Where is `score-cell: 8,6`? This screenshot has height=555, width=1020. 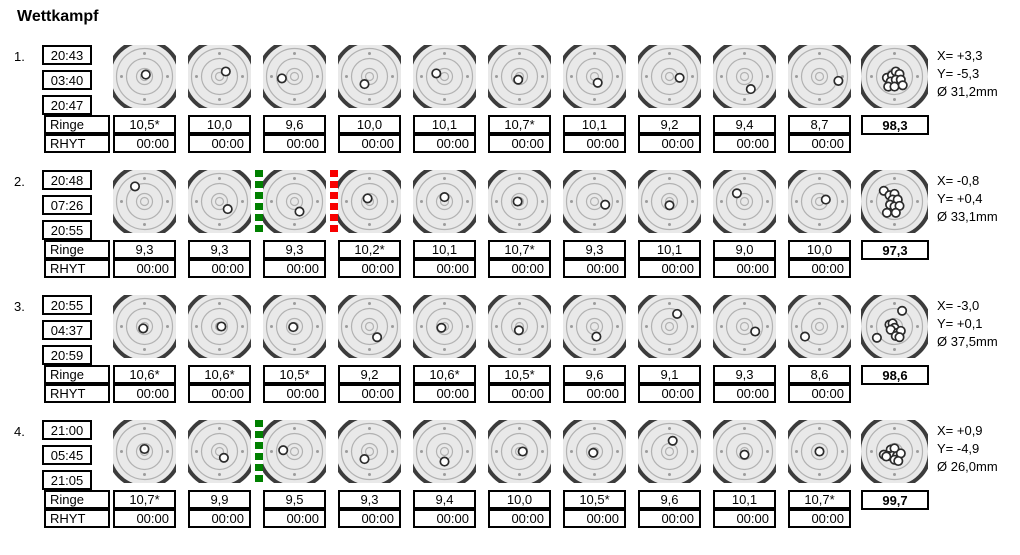 score-cell: 8,6 is located at coordinates (819, 374).